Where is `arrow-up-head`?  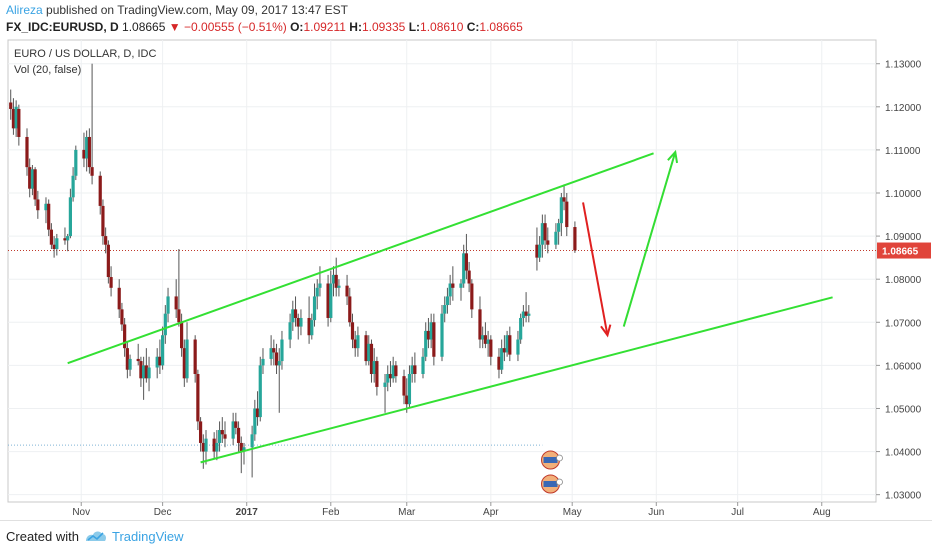
arrow-up-head is located at coordinates (673, 156).